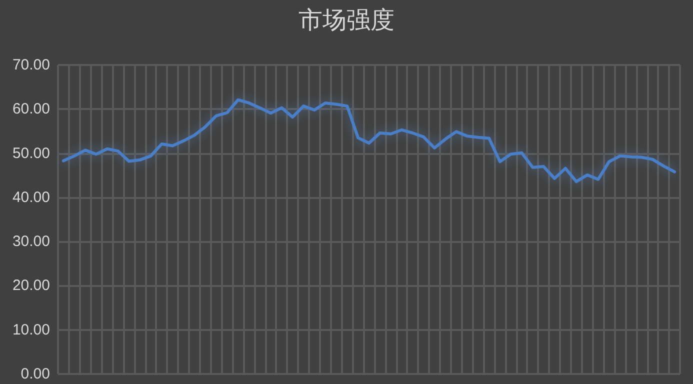 The image size is (693, 384). What do you see at coordinates (346, 20) in the screenshot?
I see `chart-title: 市场强度` at bounding box center [346, 20].